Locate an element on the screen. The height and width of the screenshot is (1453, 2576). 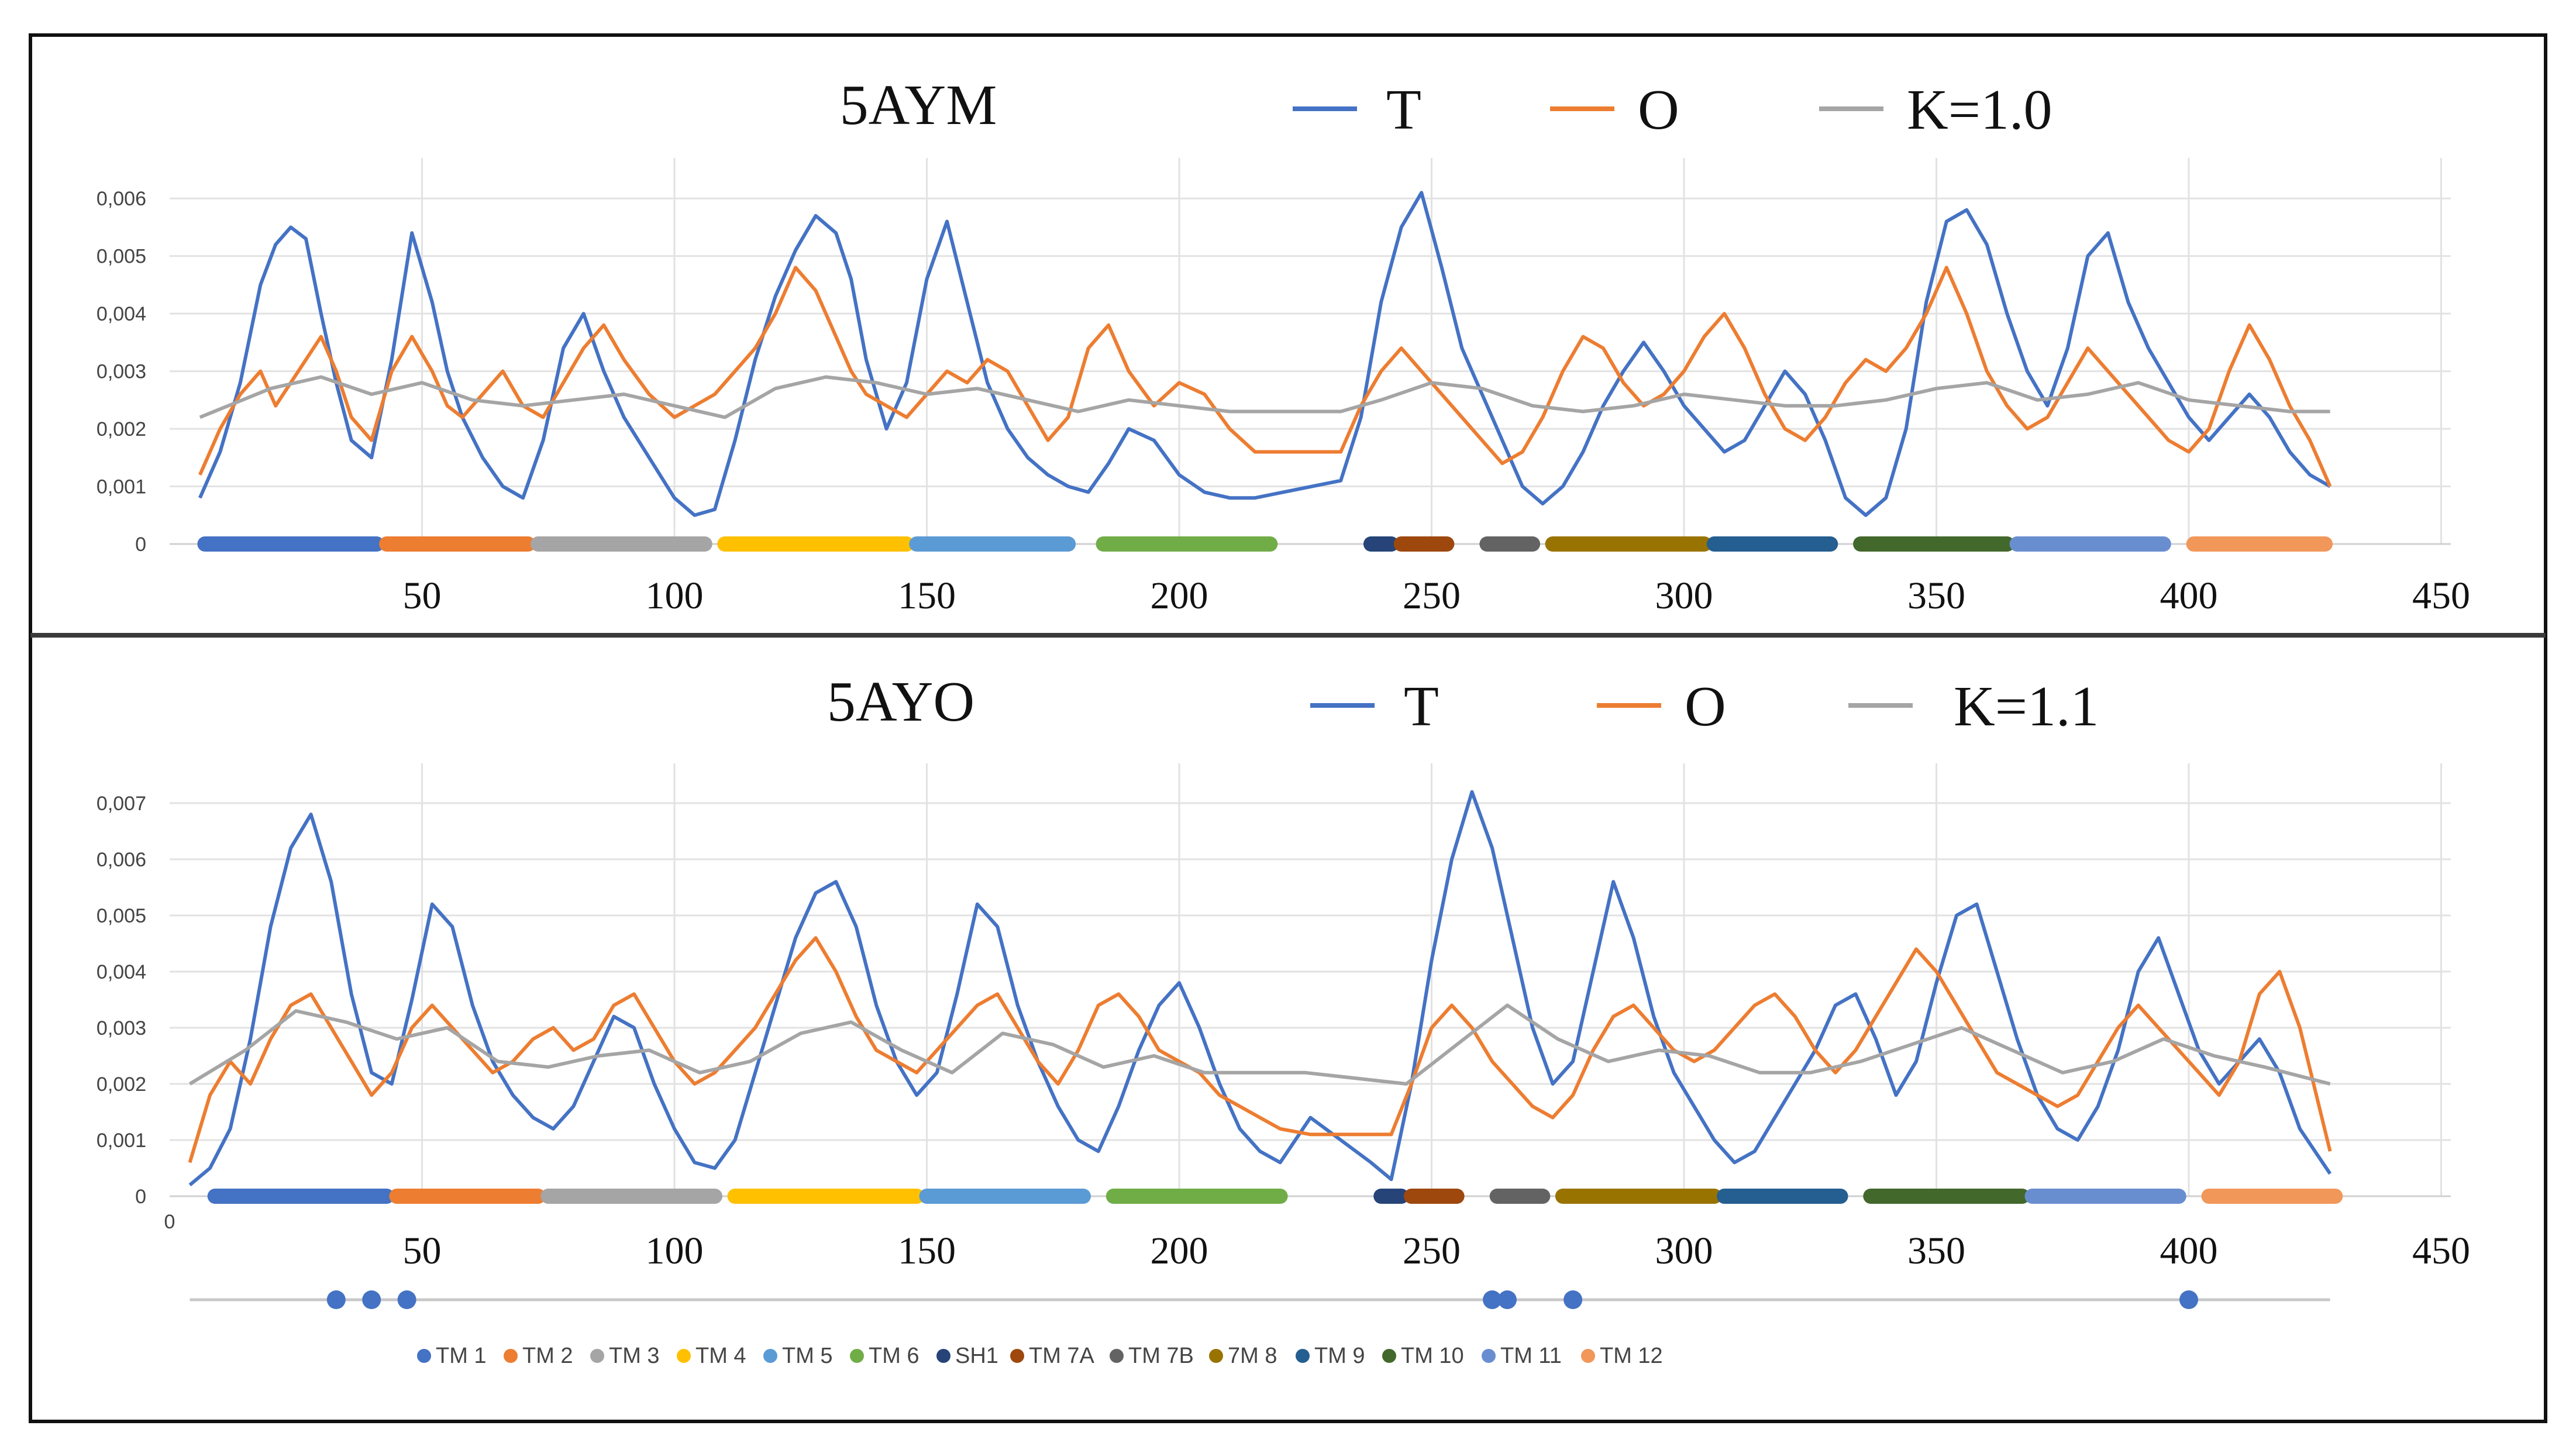
category-label: SH1 is located at coordinates (976, 1356).